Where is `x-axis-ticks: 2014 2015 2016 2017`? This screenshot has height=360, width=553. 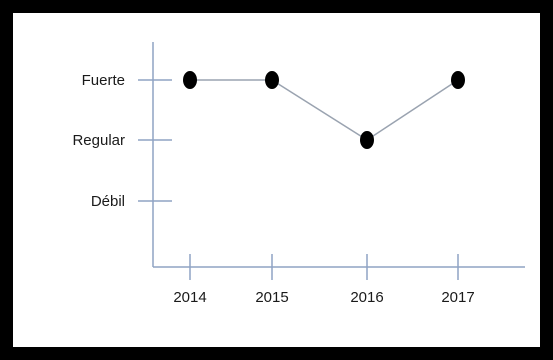 x-axis-ticks: 2014 2015 2016 2017 is located at coordinates (324, 280).